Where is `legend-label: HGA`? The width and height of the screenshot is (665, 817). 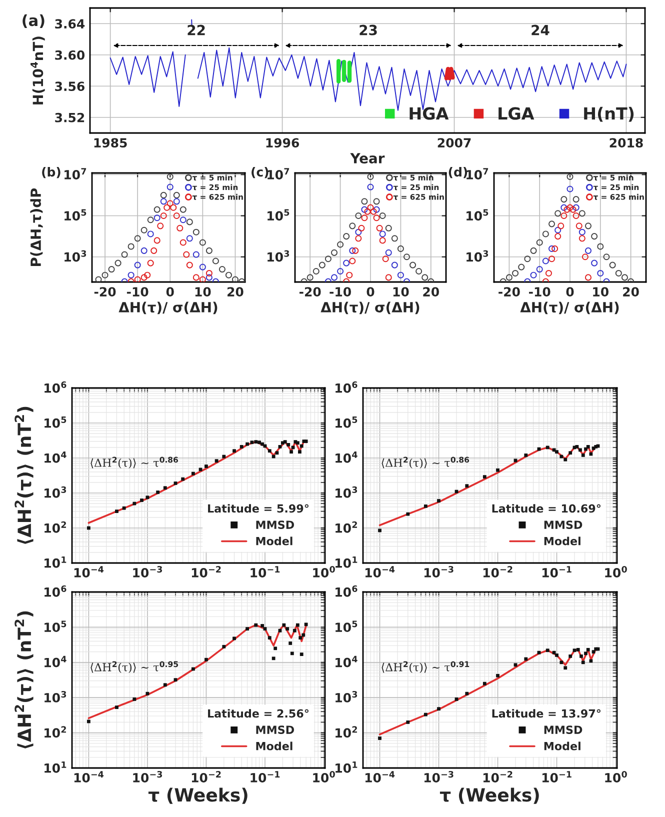 legend-label: HGA is located at coordinates (429, 113).